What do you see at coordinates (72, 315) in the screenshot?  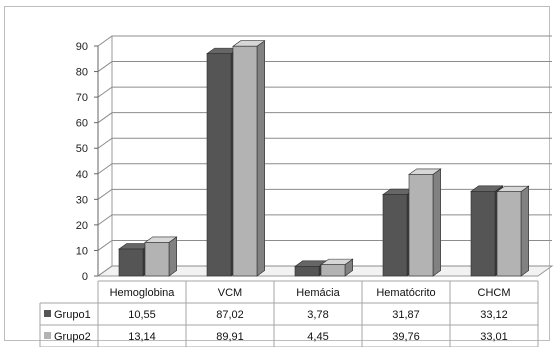 I see `legend-entry: Grupo1` at bounding box center [72, 315].